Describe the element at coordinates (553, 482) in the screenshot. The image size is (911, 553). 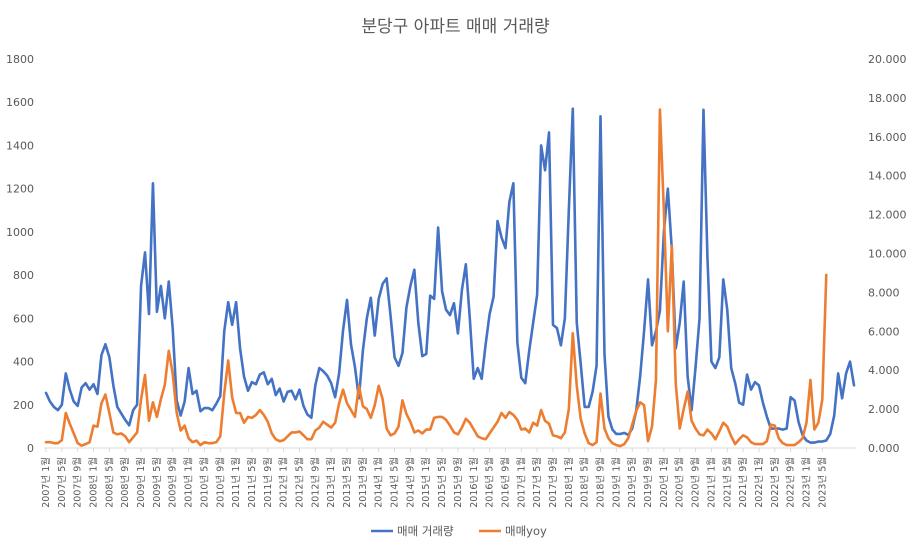
I see `x-tick-label: 2017년 9월` at that location.